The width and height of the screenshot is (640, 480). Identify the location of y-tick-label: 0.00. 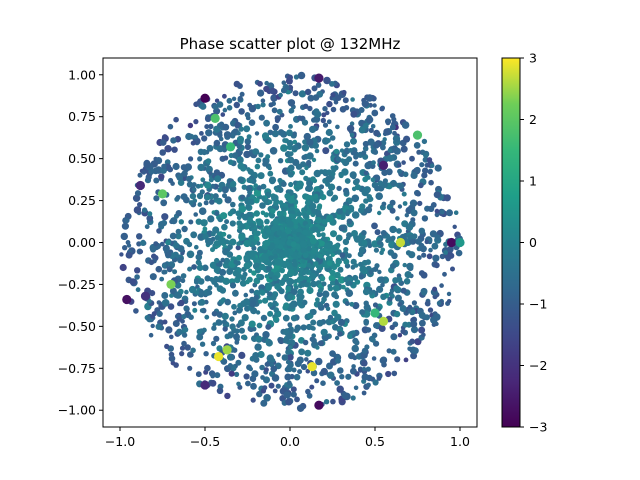
(82, 242).